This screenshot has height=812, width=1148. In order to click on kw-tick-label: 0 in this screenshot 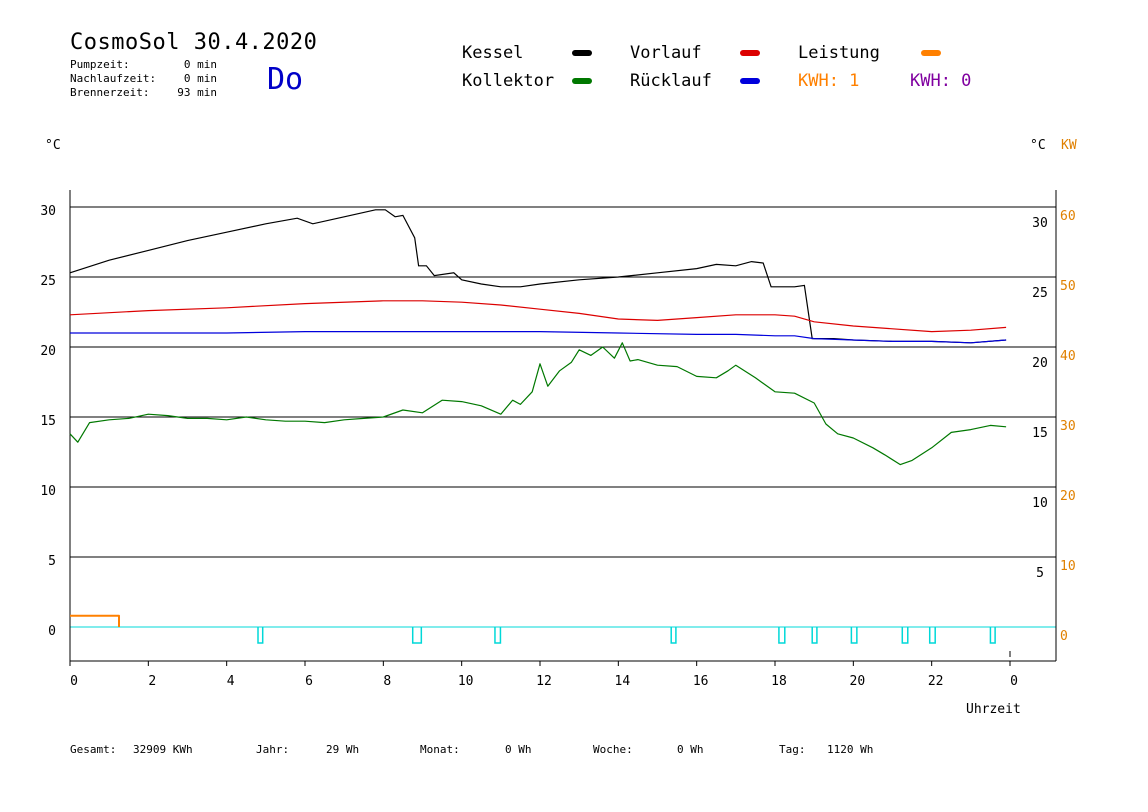, I will do `click(1064, 636)`.